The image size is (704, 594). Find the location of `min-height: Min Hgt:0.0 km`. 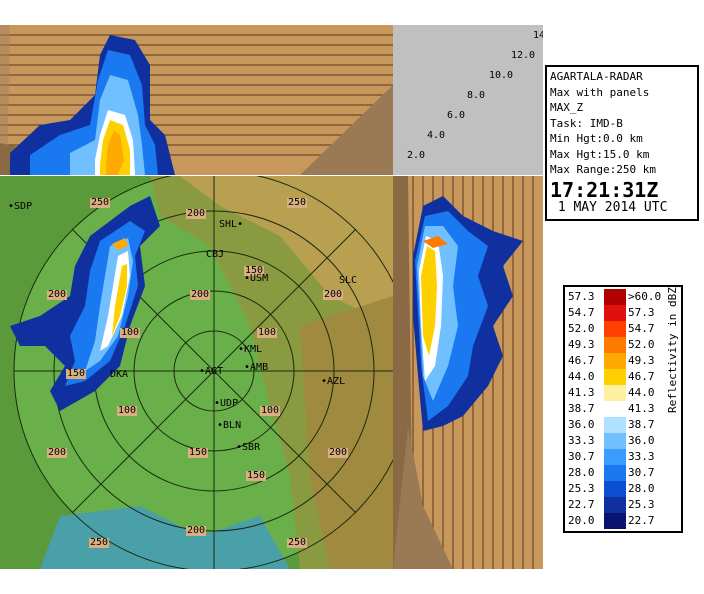

min-height: Min Hgt:0.0 km is located at coordinates (596, 138).